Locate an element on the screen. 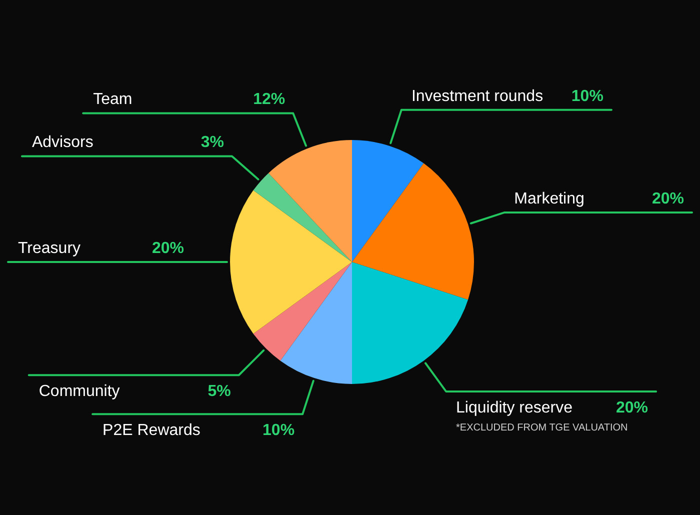 The image size is (700, 515). slice-label: Investment rounds is located at coordinates (477, 96).